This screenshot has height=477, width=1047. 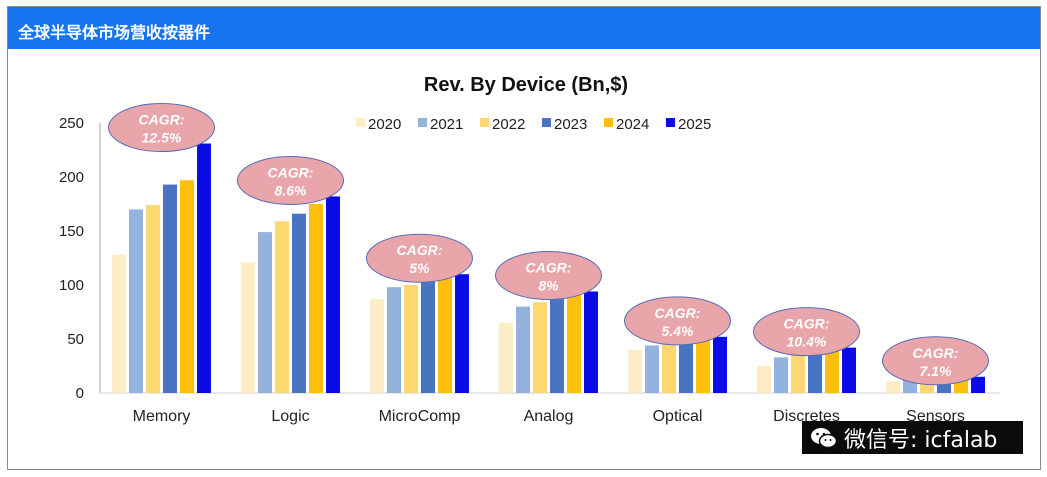 What do you see at coordinates (204, 268) in the screenshot?
I see `bar-memory-2025` at bounding box center [204, 268].